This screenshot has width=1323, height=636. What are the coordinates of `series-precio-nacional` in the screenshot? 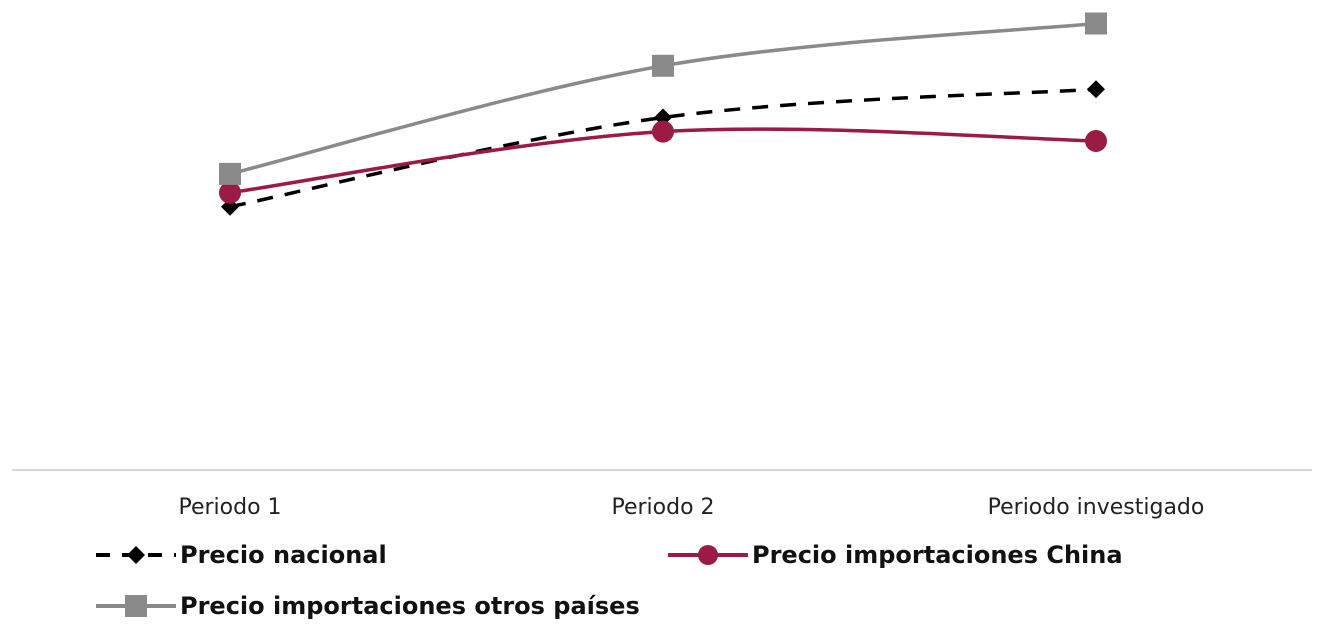 It's located at (663, 148).